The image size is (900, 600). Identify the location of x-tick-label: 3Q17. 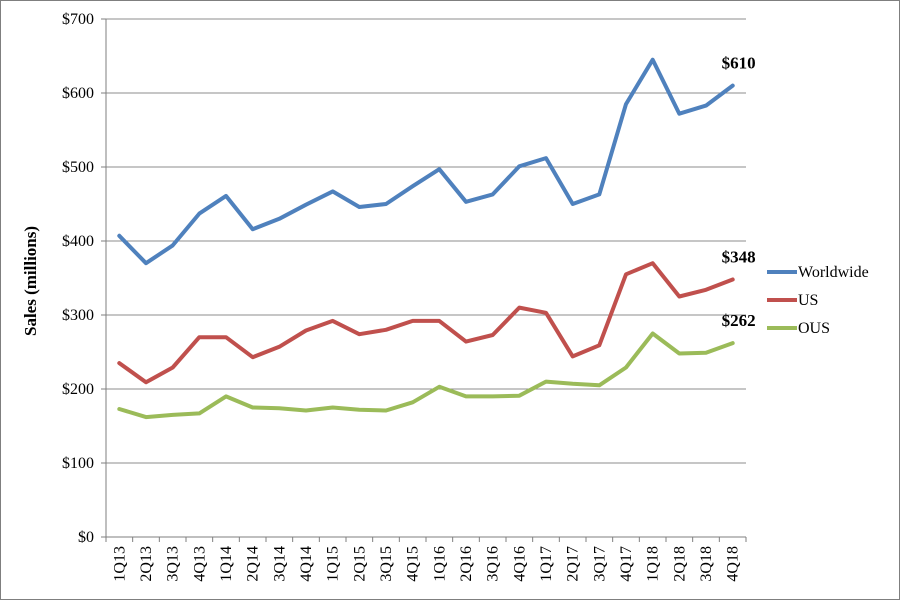
(599, 564).